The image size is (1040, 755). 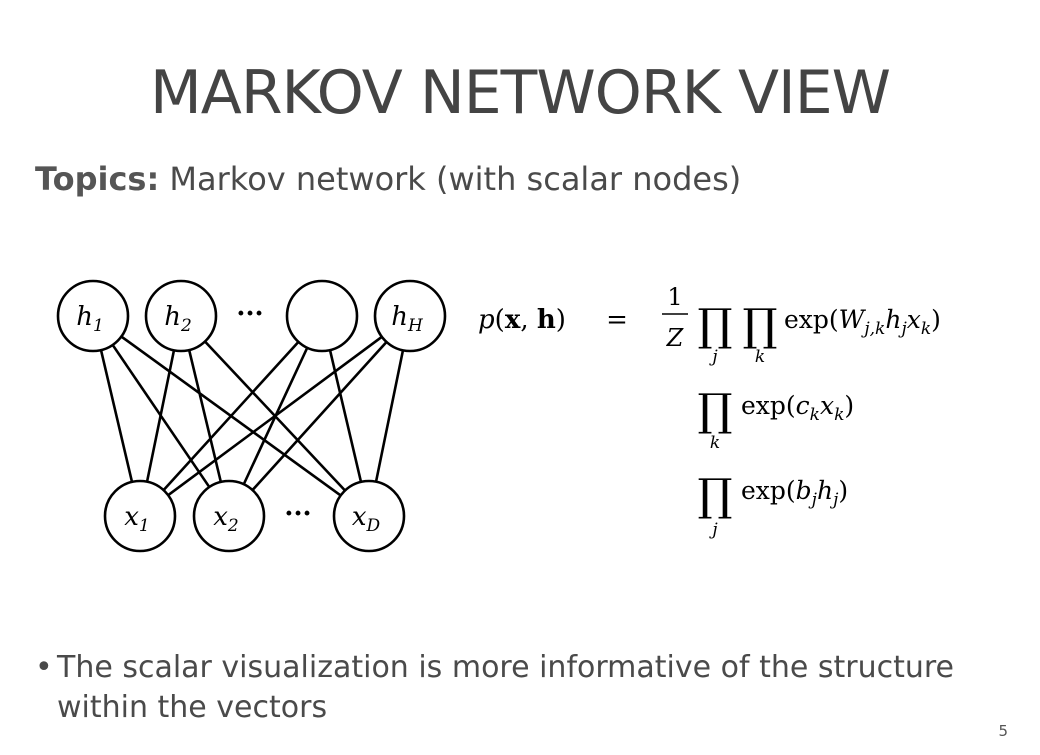 What do you see at coordinates (389, 415) in the screenshot?
I see `edge-hH-xD` at bounding box center [389, 415].